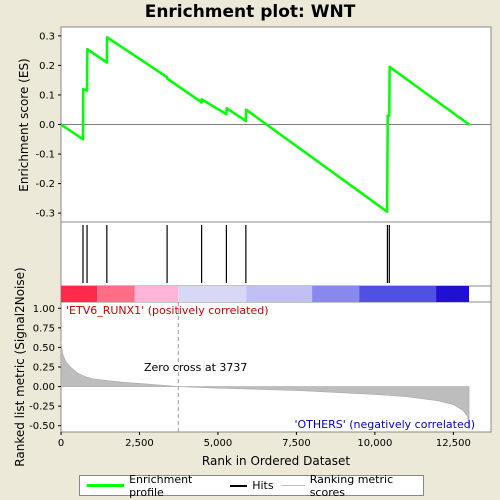 The image size is (500, 500). Describe the element at coordinates (263, 485) in the screenshot. I see `legend-label-hits: Hits` at that location.